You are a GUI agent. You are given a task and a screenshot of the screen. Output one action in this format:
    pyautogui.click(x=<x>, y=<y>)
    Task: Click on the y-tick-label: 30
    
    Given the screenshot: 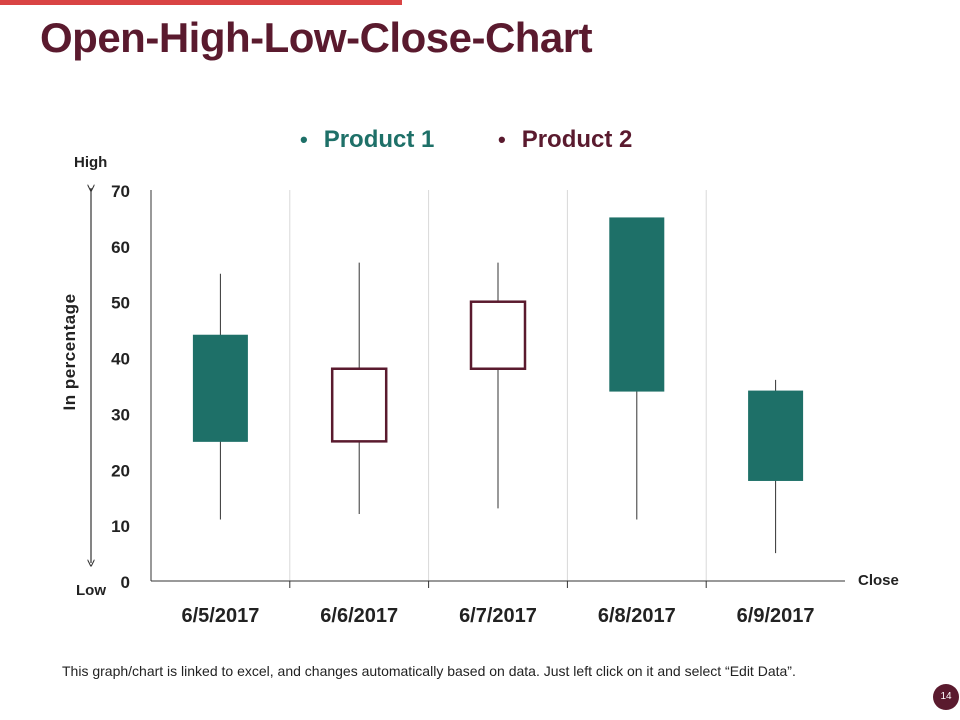 What is the action you would take?
    pyautogui.click(x=120, y=414)
    